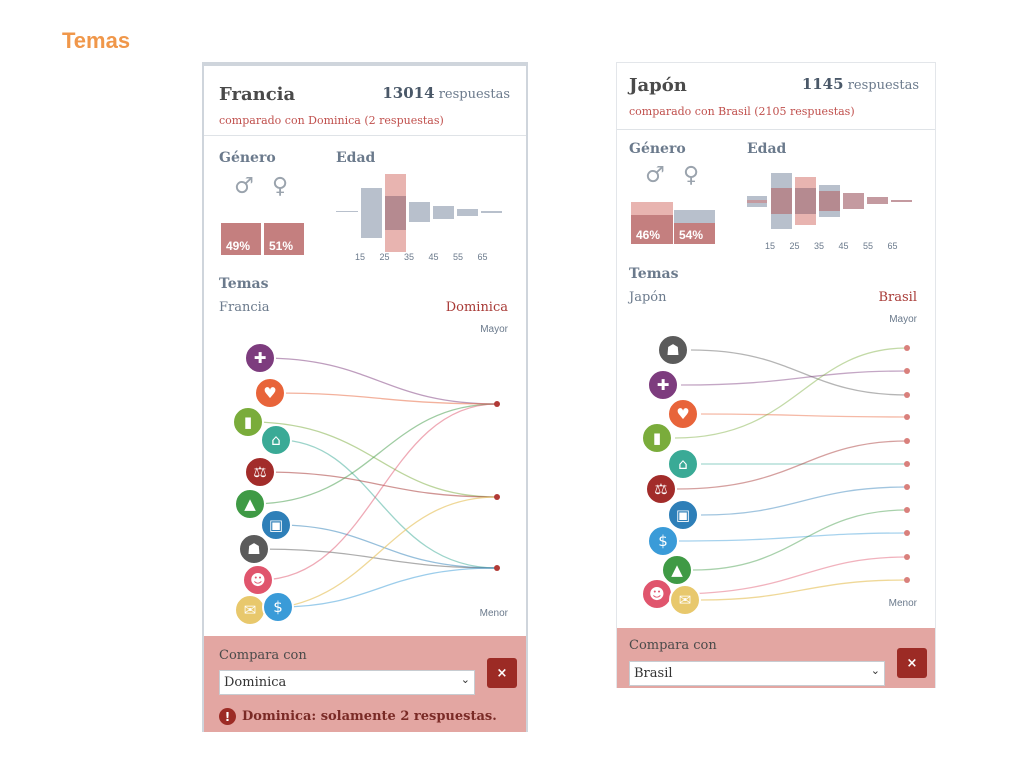 This screenshot has width=1024, height=768. What do you see at coordinates (757, 673) in the screenshot?
I see `compare-select: Brasil ⌄` at bounding box center [757, 673].